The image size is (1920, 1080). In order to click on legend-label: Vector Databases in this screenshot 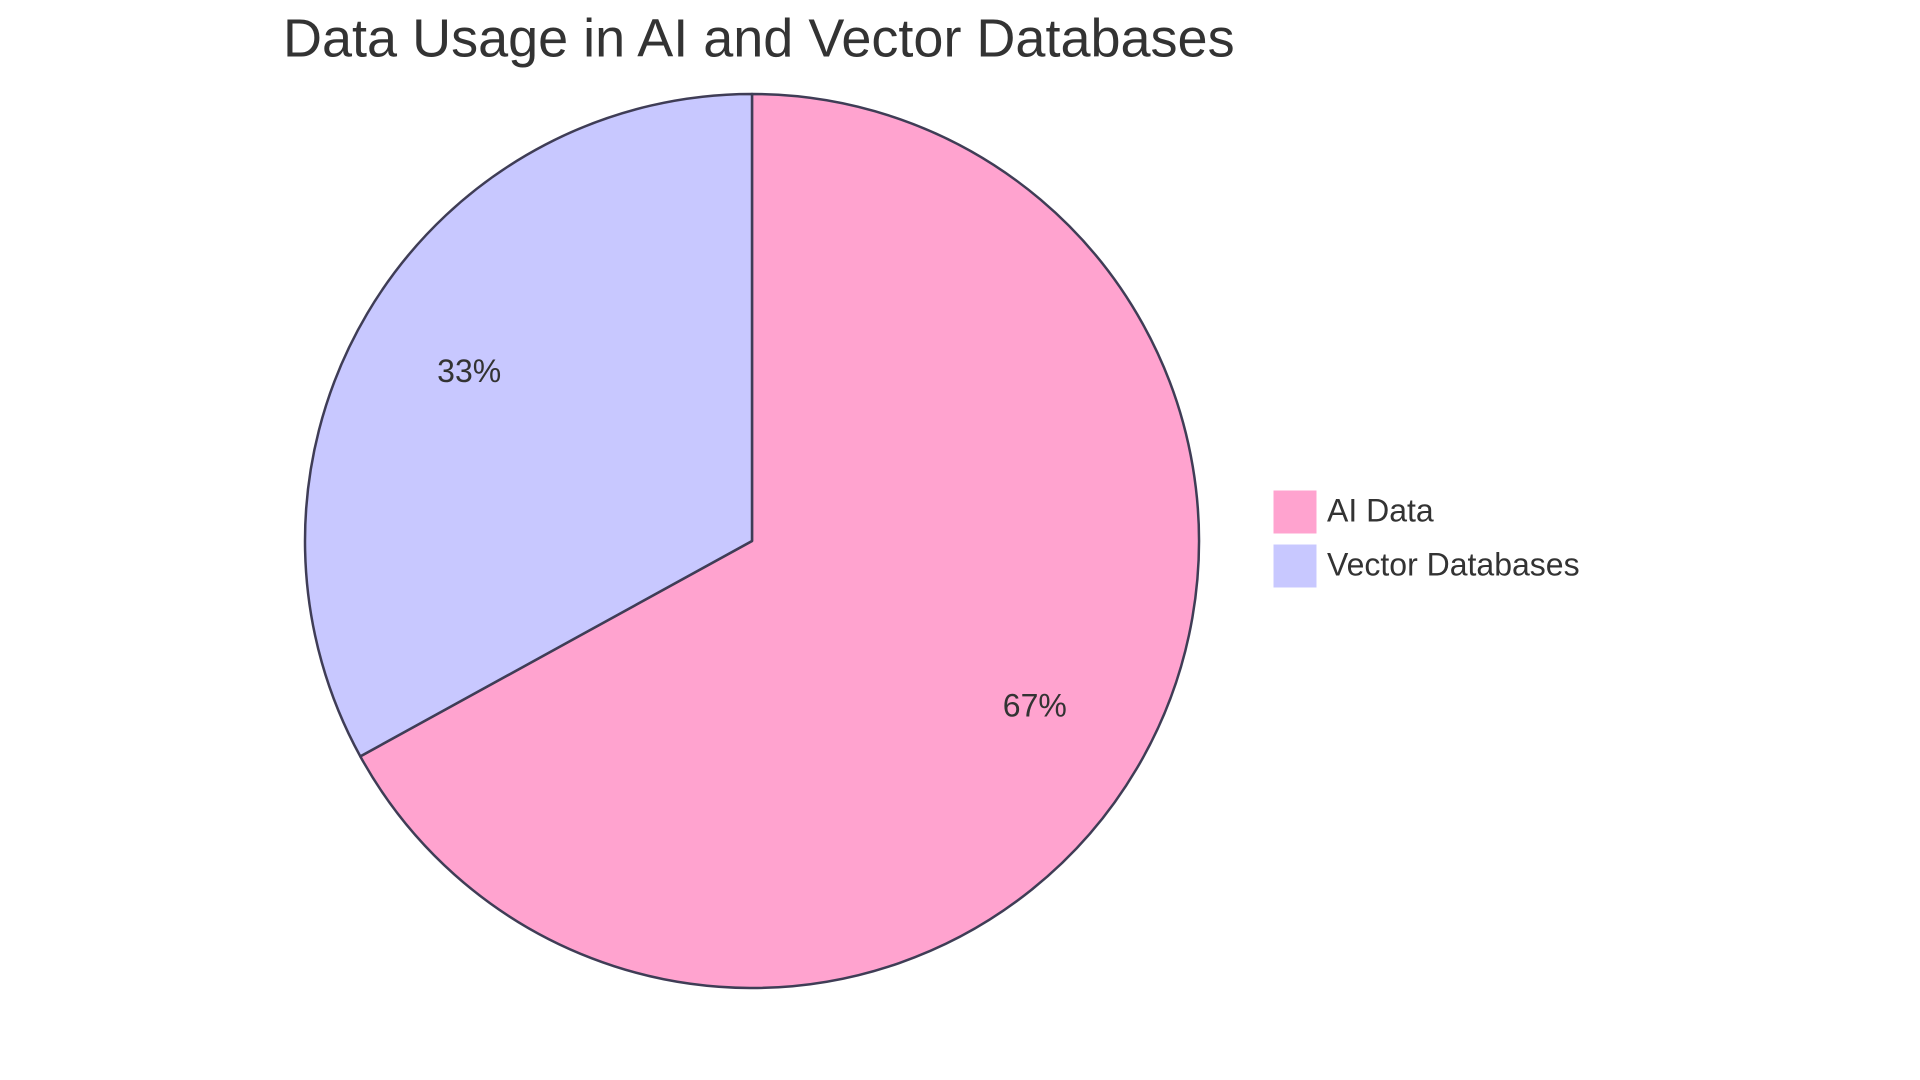, I will do `click(1453, 564)`.